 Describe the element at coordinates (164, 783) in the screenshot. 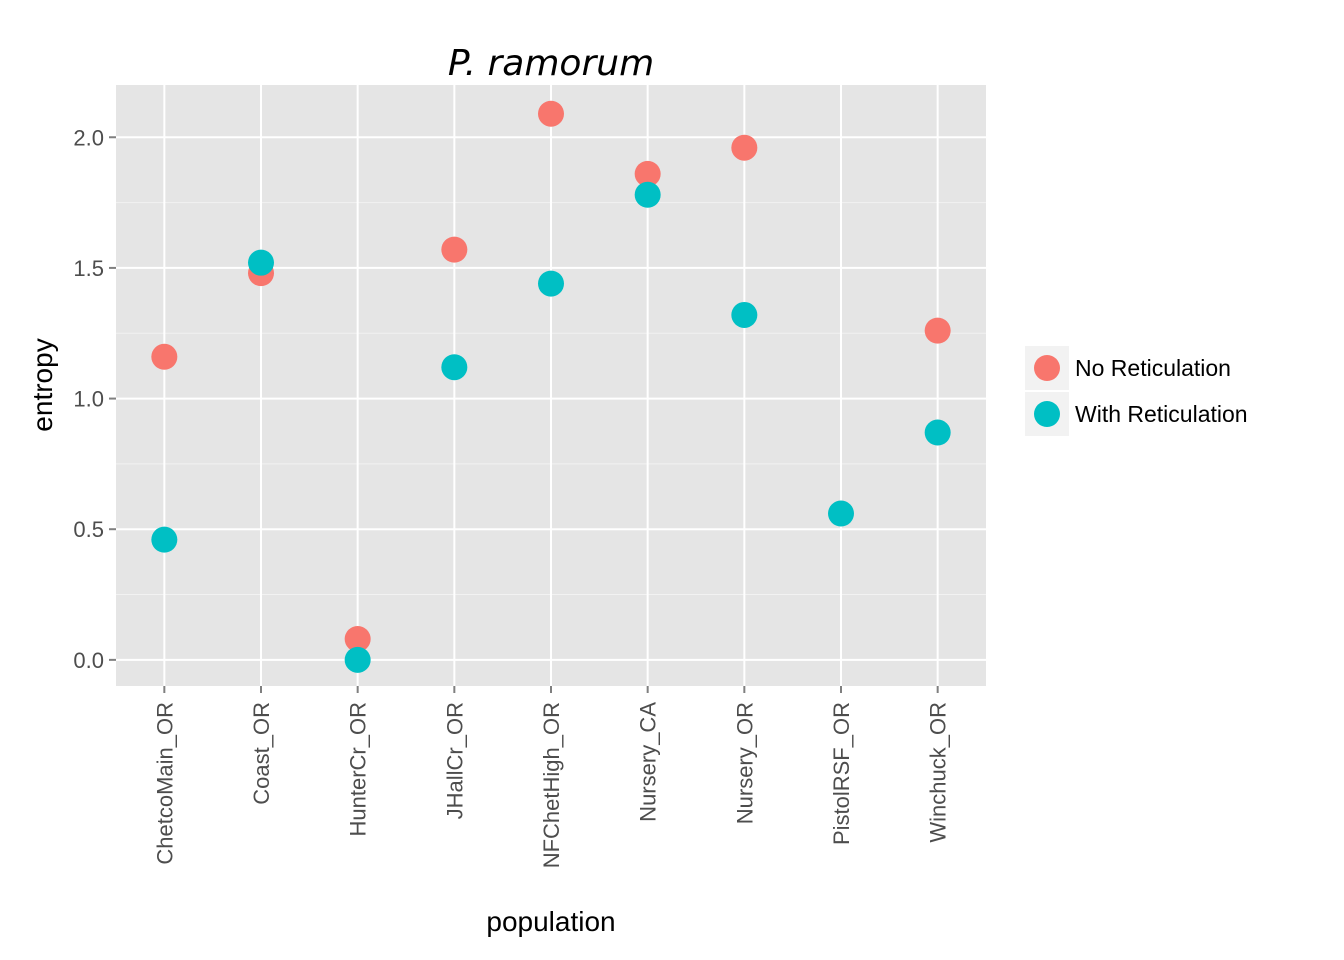

I see `x-tick-label: ChetcoMain_OR` at that location.